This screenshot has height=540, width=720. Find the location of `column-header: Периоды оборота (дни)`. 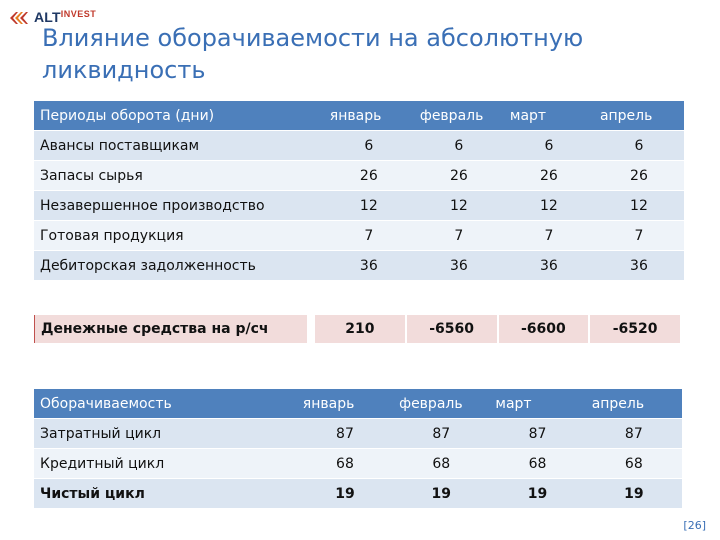

column-header: Периоды оборота (дни) is located at coordinates (179, 116).